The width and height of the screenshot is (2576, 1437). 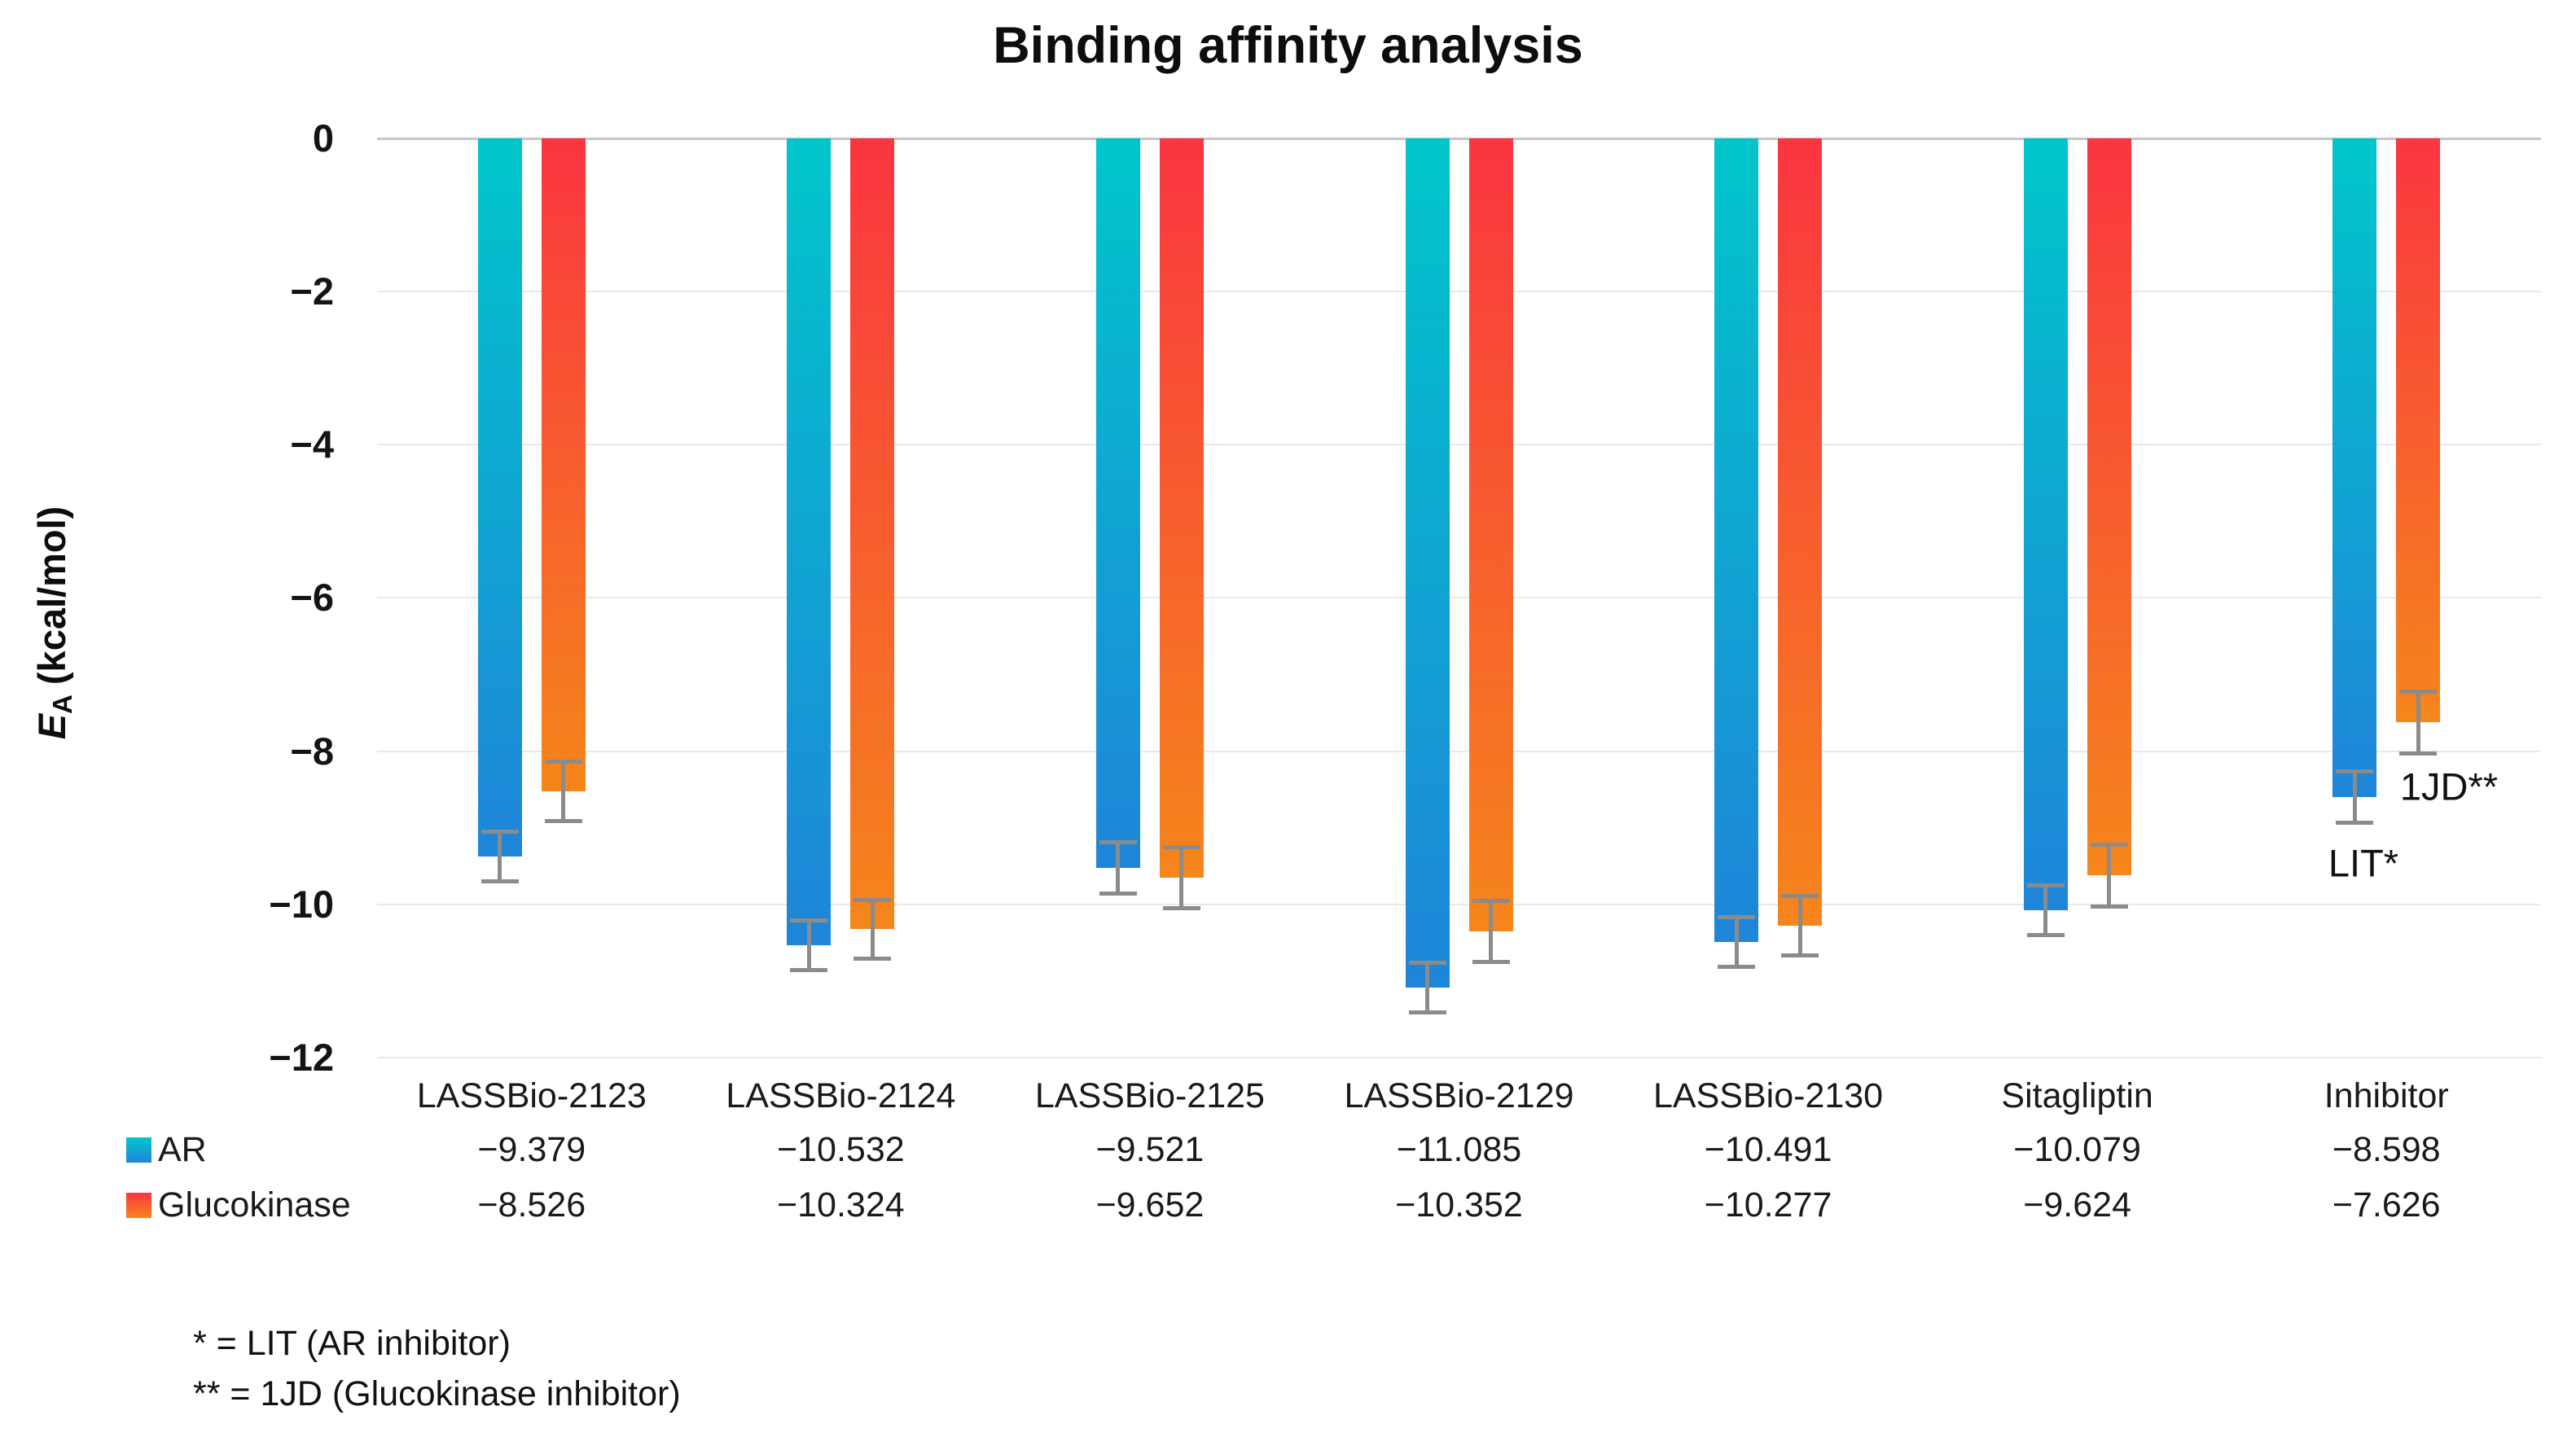 What do you see at coordinates (1288, 45) in the screenshot?
I see `chart-title: Binding affinity analysis` at bounding box center [1288, 45].